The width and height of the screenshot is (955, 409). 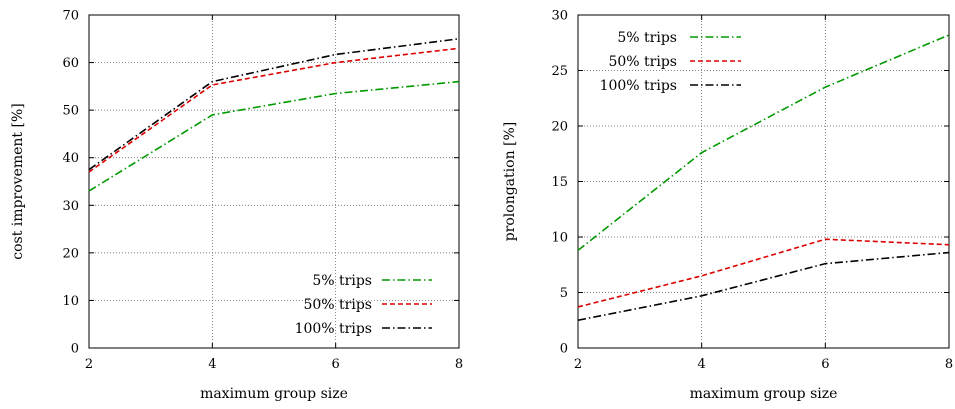 What do you see at coordinates (559, 182) in the screenshot?
I see `y-tick-label: 15` at bounding box center [559, 182].